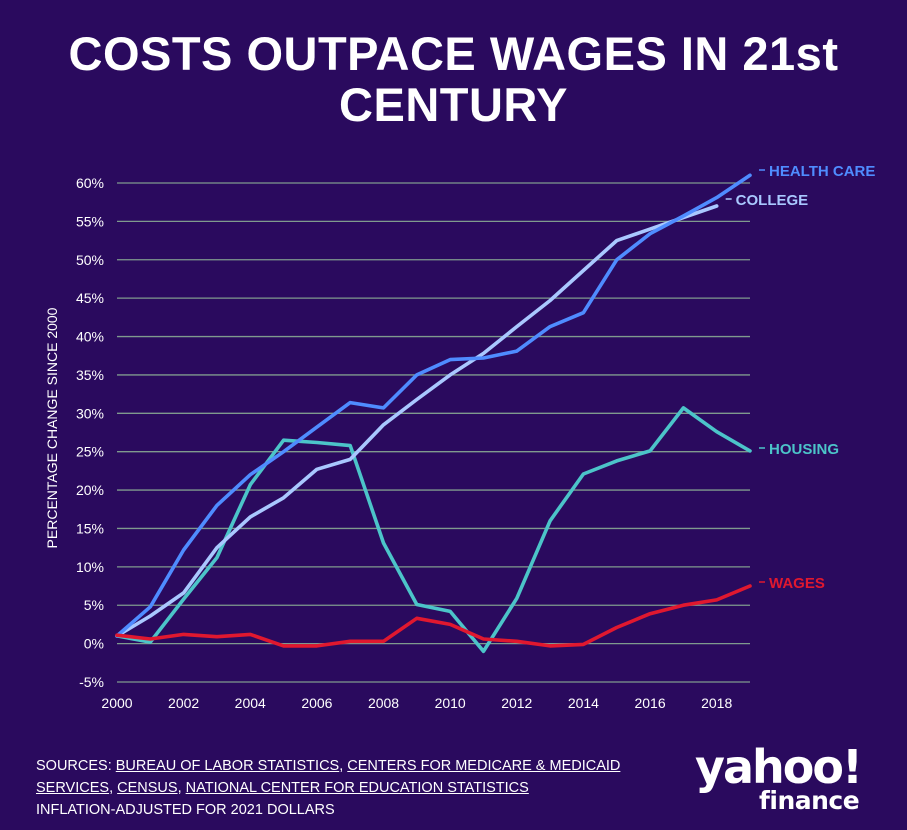  I want to click on x-tick-label: 2002, so click(183, 703).